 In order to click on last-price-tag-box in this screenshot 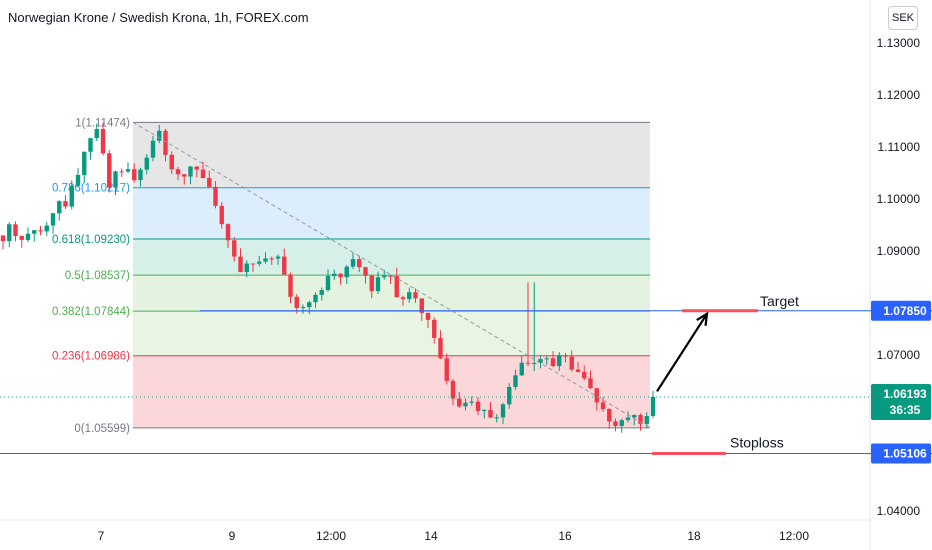, I will do `click(901, 401)`.